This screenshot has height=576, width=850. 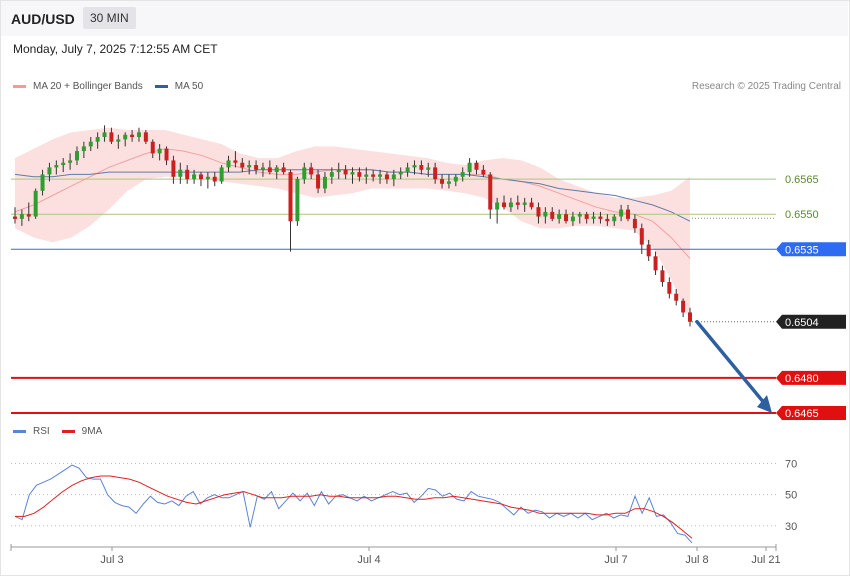 What do you see at coordinates (88, 86) in the screenshot?
I see `legend-label-ma20: MA 20 + Bollinger Bands` at bounding box center [88, 86].